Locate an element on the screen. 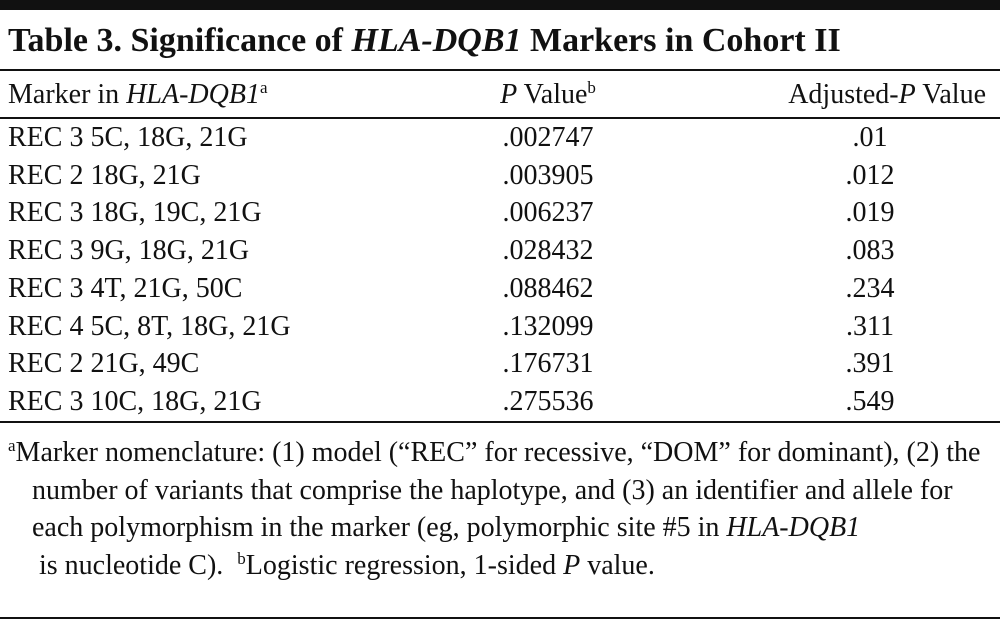 The width and height of the screenshot is (1000, 621). bottom-rule is located at coordinates (500, 618).